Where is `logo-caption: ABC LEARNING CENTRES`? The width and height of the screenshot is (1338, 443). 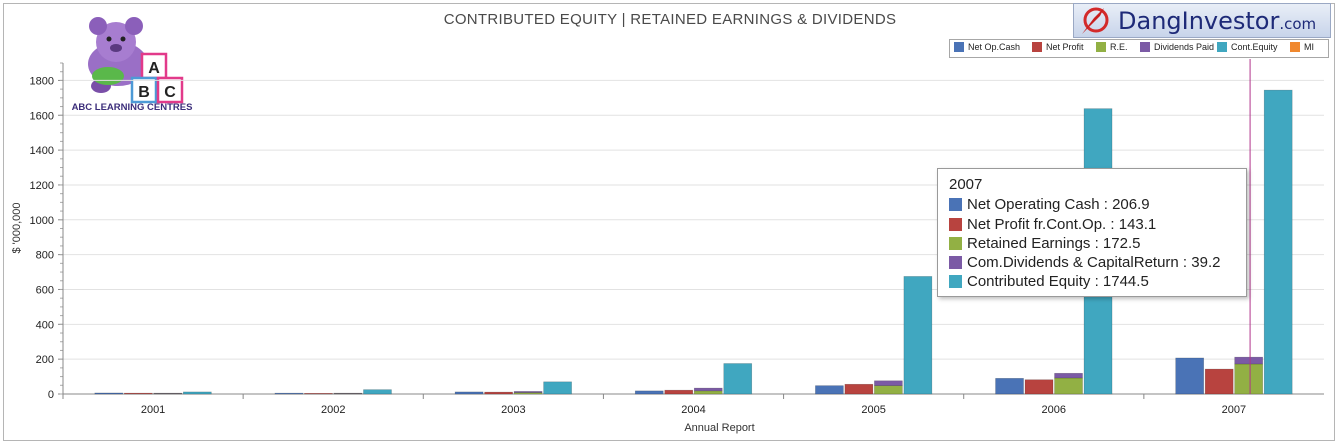
logo-caption: ABC LEARNING CENTRES is located at coordinates (132, 107).